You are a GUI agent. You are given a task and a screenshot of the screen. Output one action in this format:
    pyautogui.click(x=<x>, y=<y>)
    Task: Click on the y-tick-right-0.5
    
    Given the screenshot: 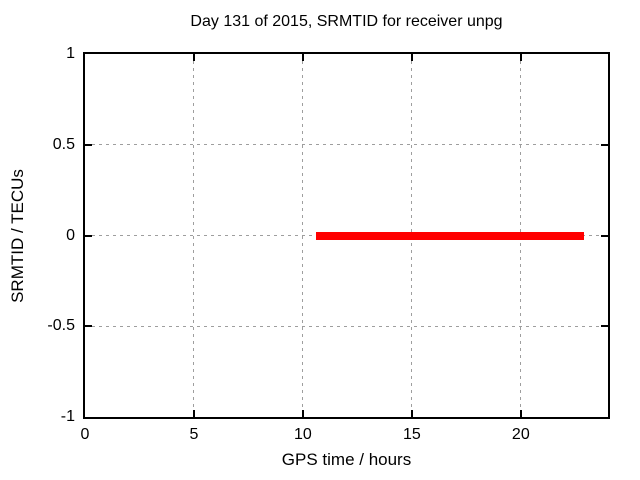 What is the action you would take?
    pyautogui.click(x=604, y=144)
    